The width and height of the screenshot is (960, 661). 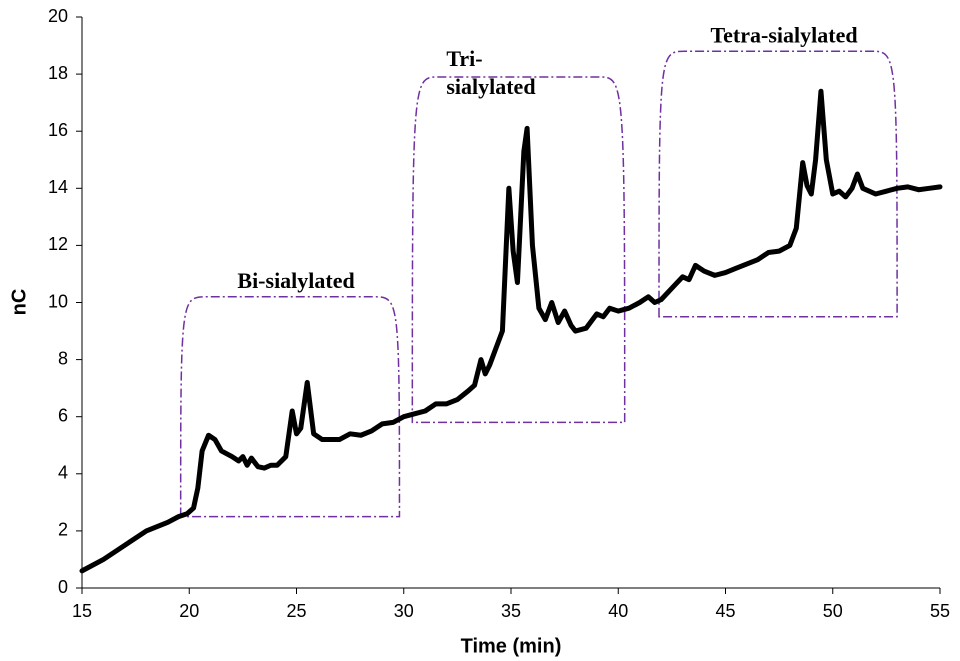 I want to click on x-tick-label: 45, so click(x=725, y=611).